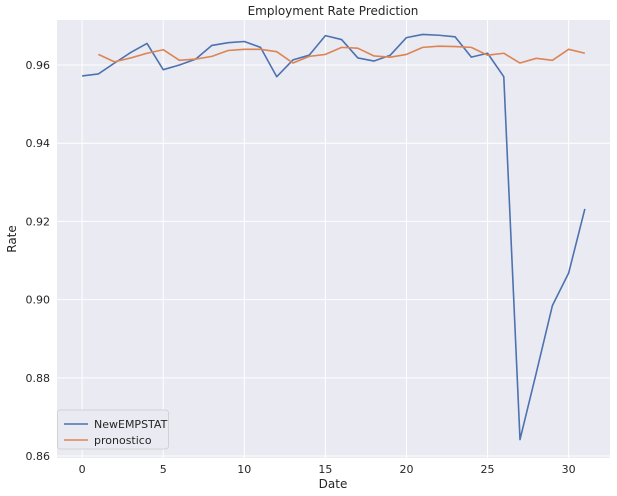  I want to click on y-tick-label: 0.86, so click(38, 456).